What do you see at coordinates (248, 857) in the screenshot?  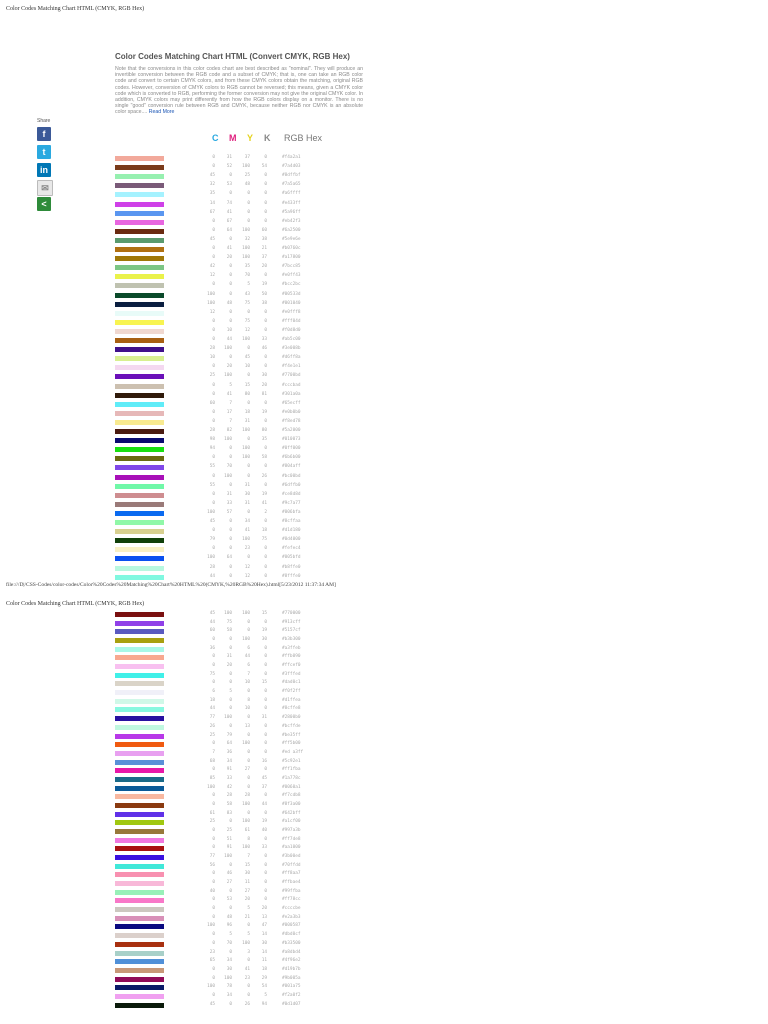 I see `value-y: 7` at bounding box center [248, 857].